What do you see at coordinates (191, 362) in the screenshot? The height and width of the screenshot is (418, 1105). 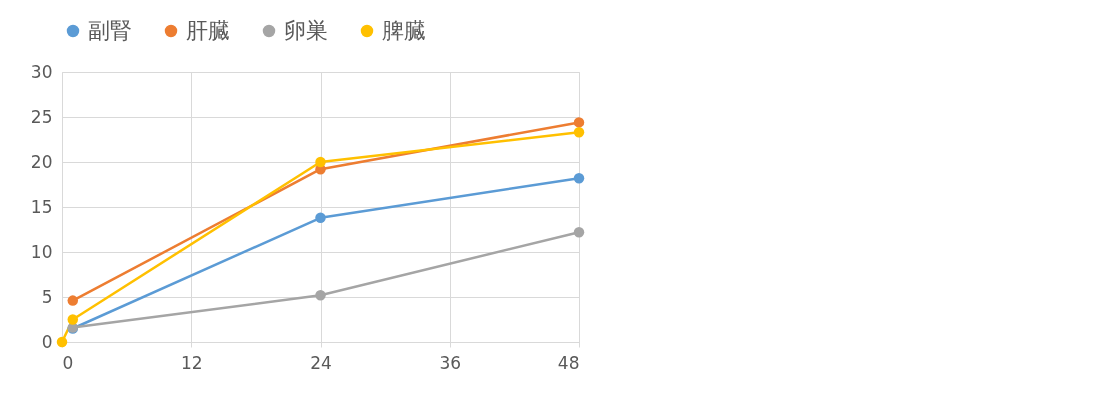 I see `x-tick-label: 12` at bounding box center [191, 362].